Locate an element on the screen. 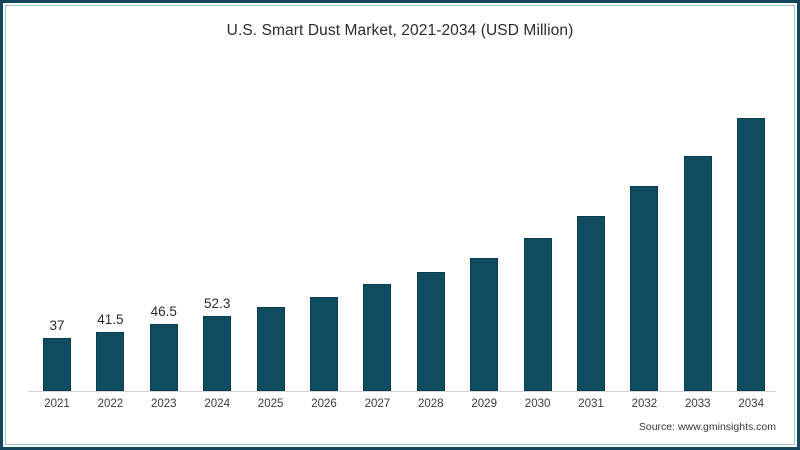  bar-2027 is located at coordinates (377, 337).